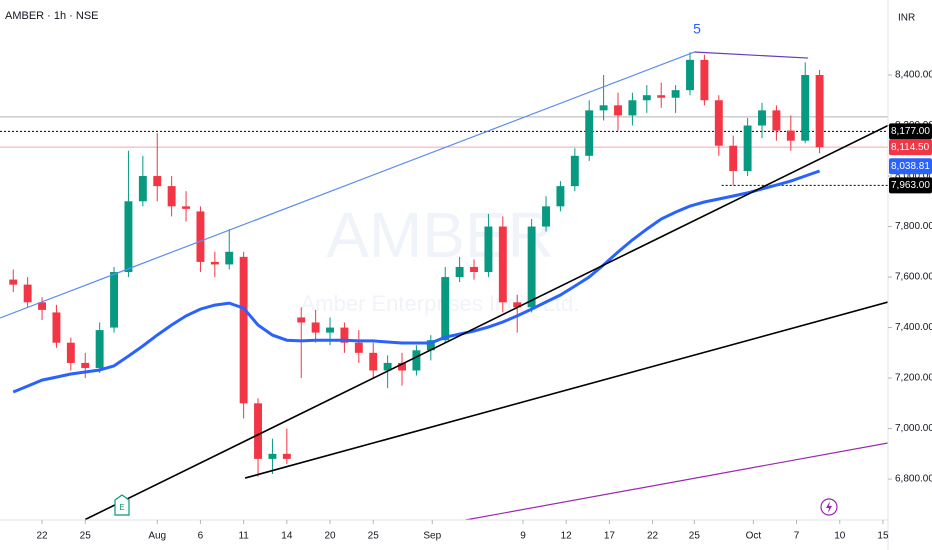  What do you see at coordinates (840, 536) in the screenshot?
I see `x-tick-label: 10` at bounding box center [840, 536].